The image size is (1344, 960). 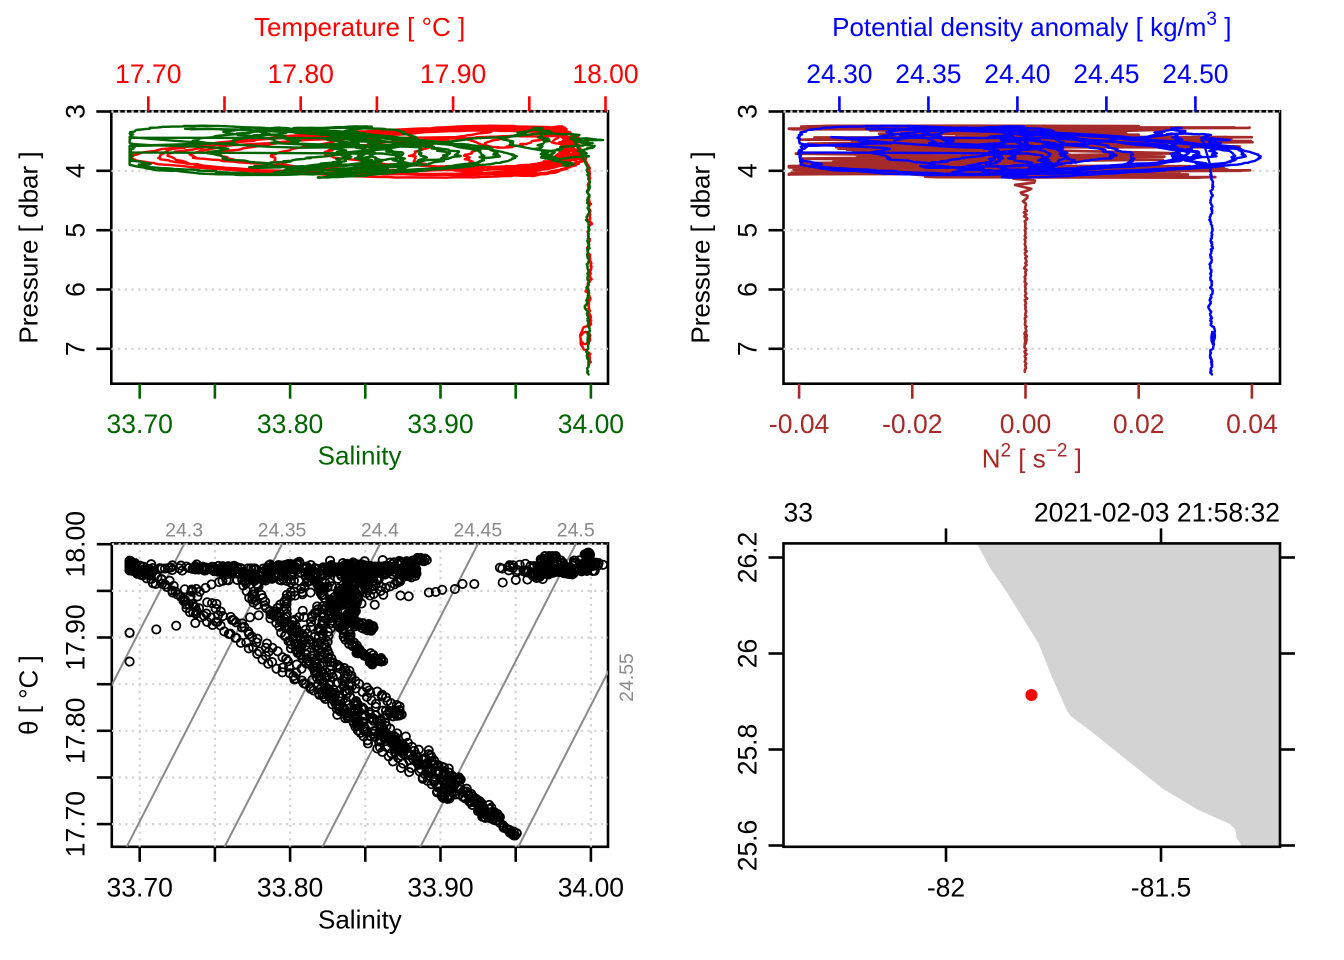 I want to click on svg-text: 24.55, so click(x=627, y=677).